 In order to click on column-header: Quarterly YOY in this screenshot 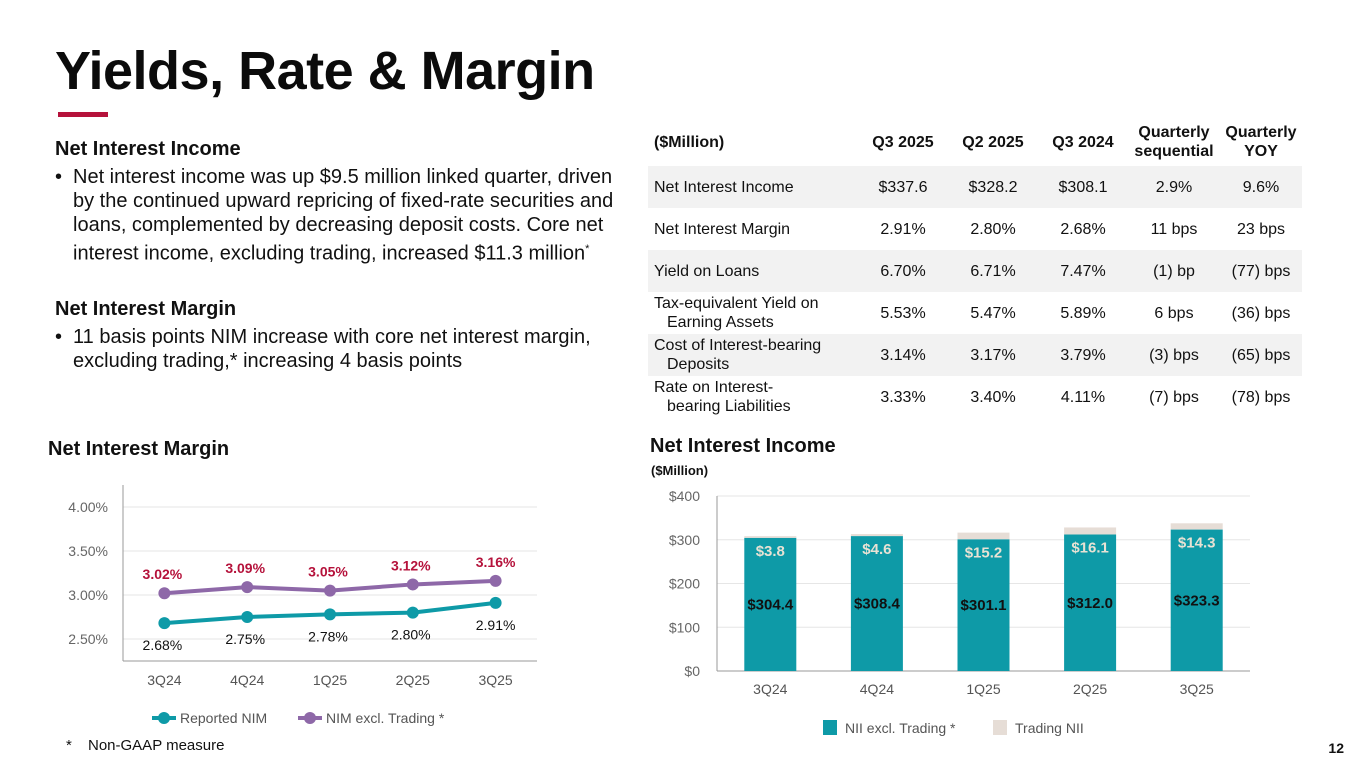, I will do `click(1261, 142)`.